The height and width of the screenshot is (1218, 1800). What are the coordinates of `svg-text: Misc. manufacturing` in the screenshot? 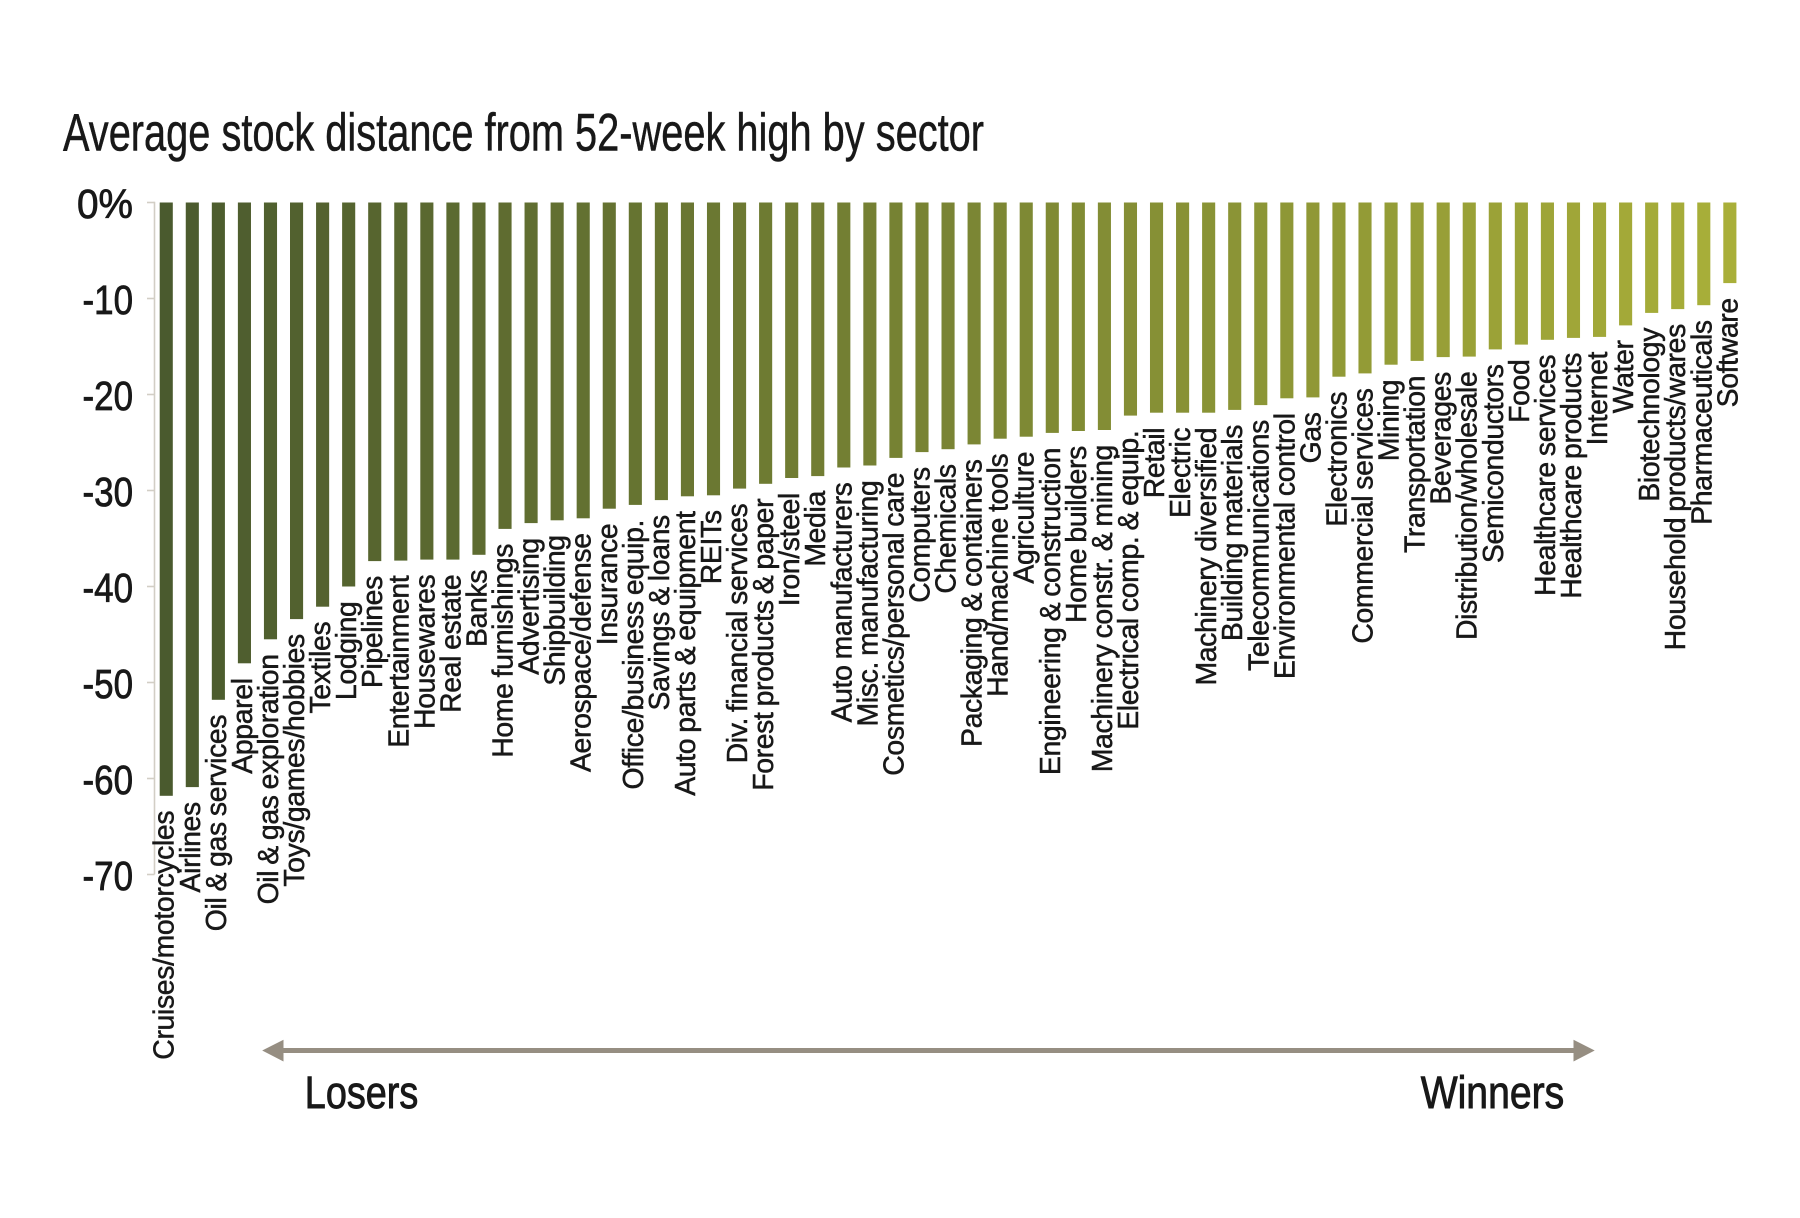 It's located at (868, 604).